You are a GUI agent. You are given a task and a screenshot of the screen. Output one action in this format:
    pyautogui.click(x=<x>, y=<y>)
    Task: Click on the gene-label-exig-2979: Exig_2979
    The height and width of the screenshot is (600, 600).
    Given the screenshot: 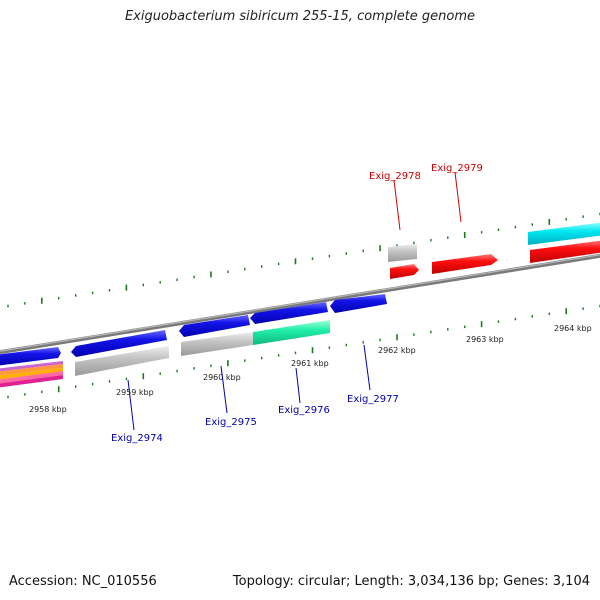 What is the action you would take?
    pyautogui.click(x=457, y=168)
    